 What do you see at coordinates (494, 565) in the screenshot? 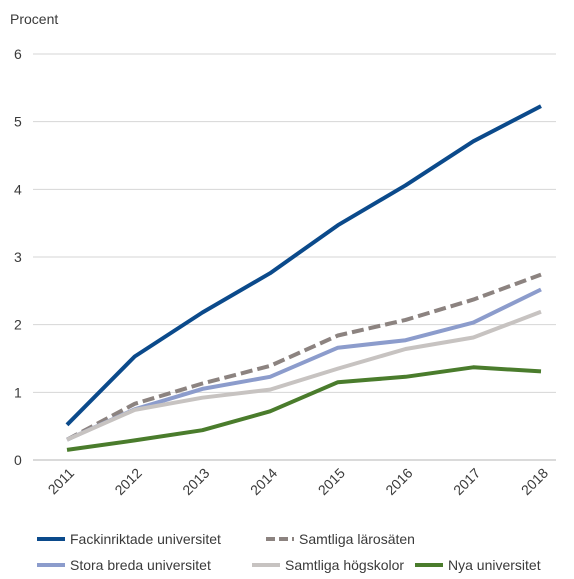
I see `legend-label: Nya universitet` at bounding box center [494, 565].